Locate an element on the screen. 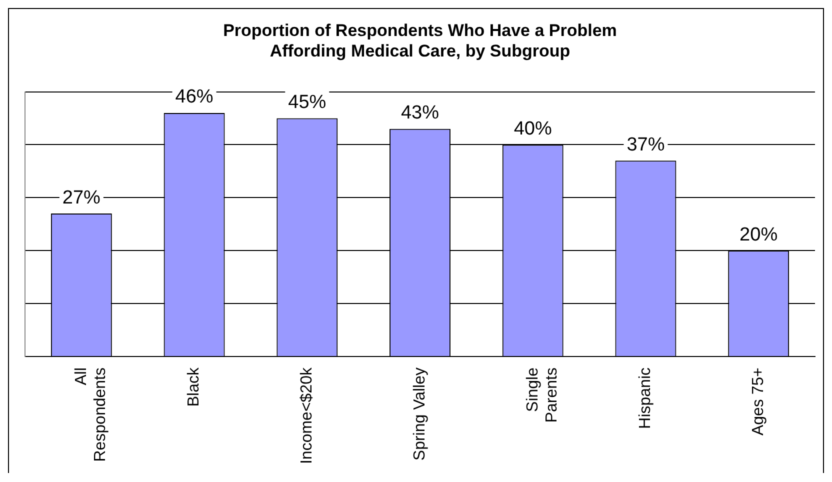  data-label: 20% is located at coordinates (759, 235).